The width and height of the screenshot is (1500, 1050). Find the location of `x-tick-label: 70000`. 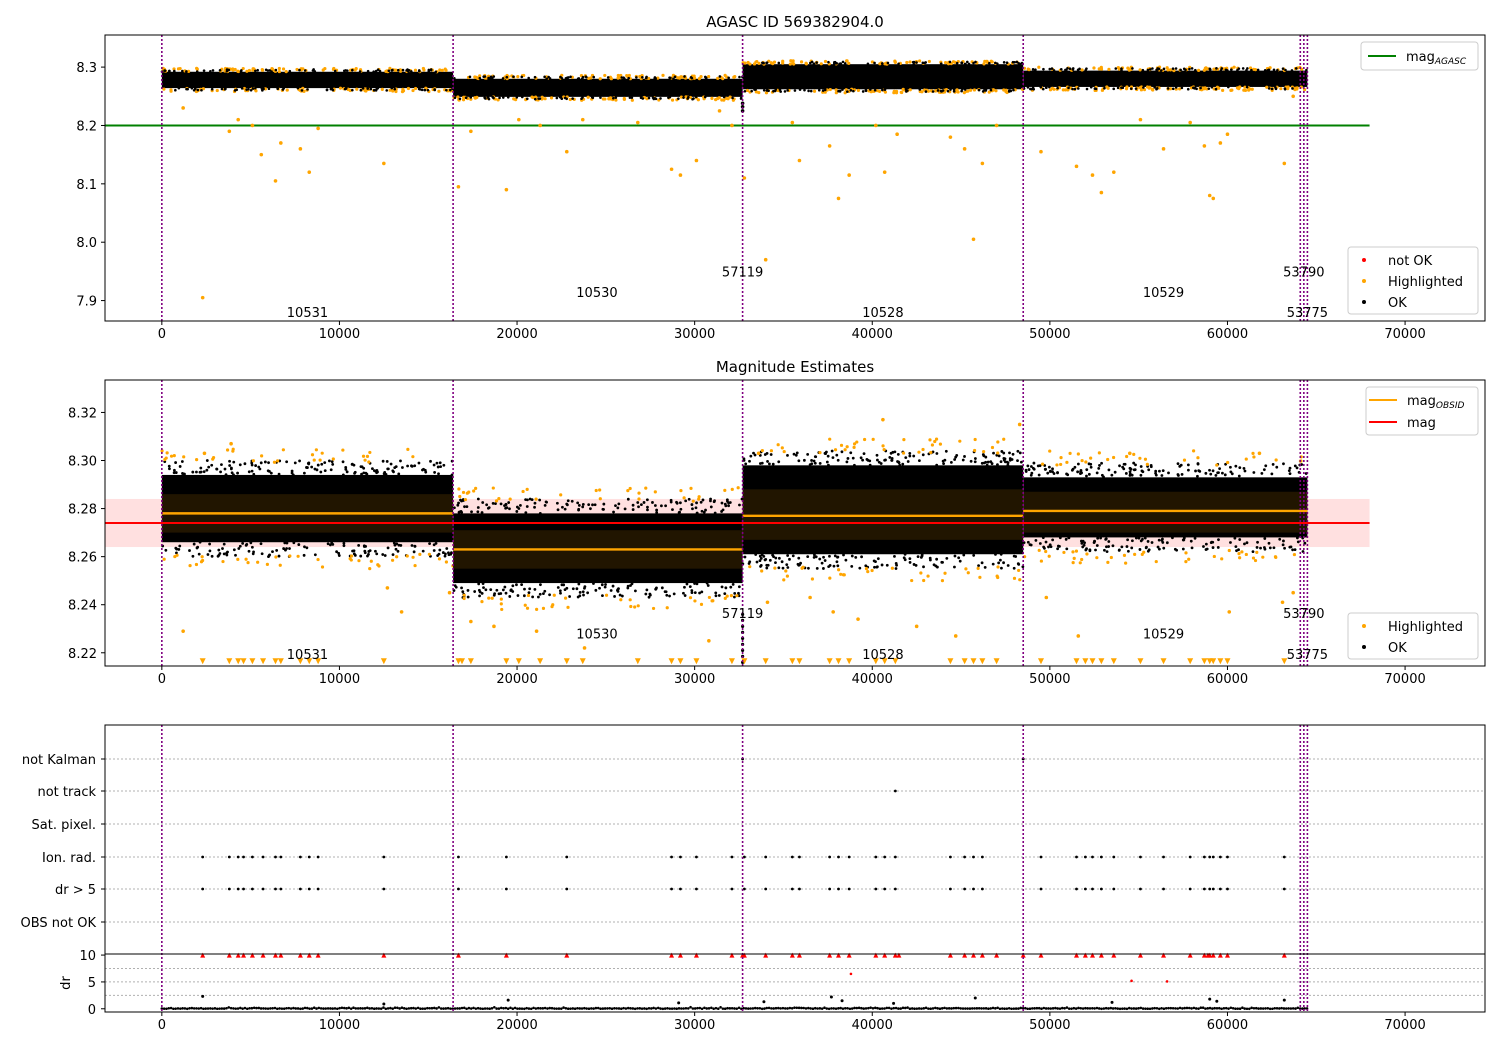

x-tick-label: 70000 is located at coordinates (1404, 334).